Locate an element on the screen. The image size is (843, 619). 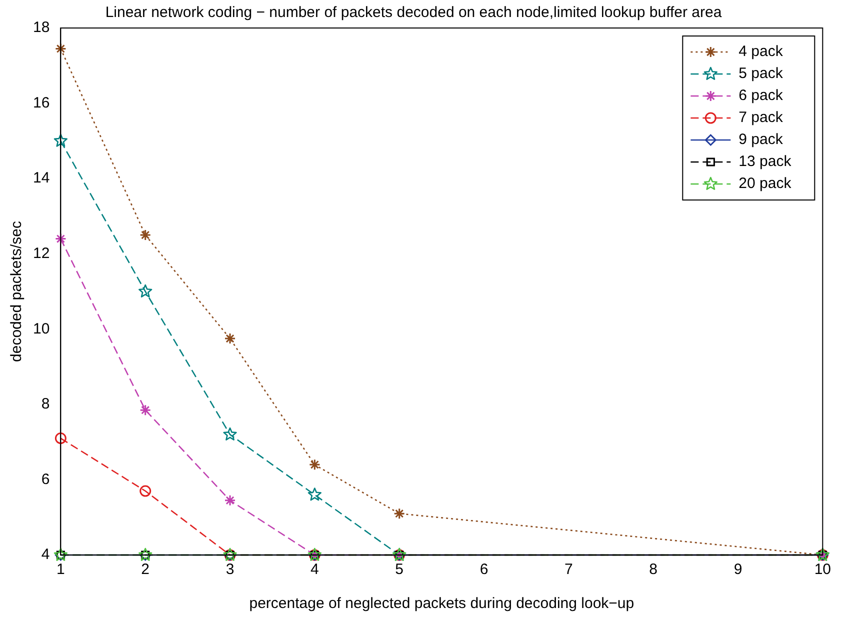
chart-title: Linear network coding − number of packets decoded on each node,limited lookup buffer area is located at coordinates (413, 13).